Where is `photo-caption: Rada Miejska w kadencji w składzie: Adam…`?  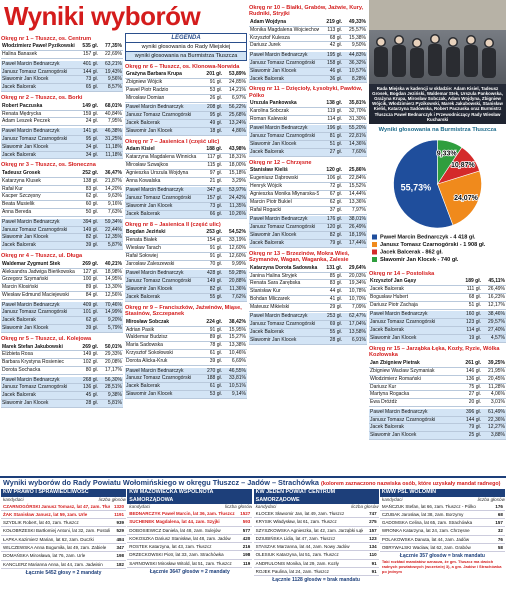 photo-caption: Rada Miejska w kadencji w składzie: Adam… is located at coordinates (437, 103).